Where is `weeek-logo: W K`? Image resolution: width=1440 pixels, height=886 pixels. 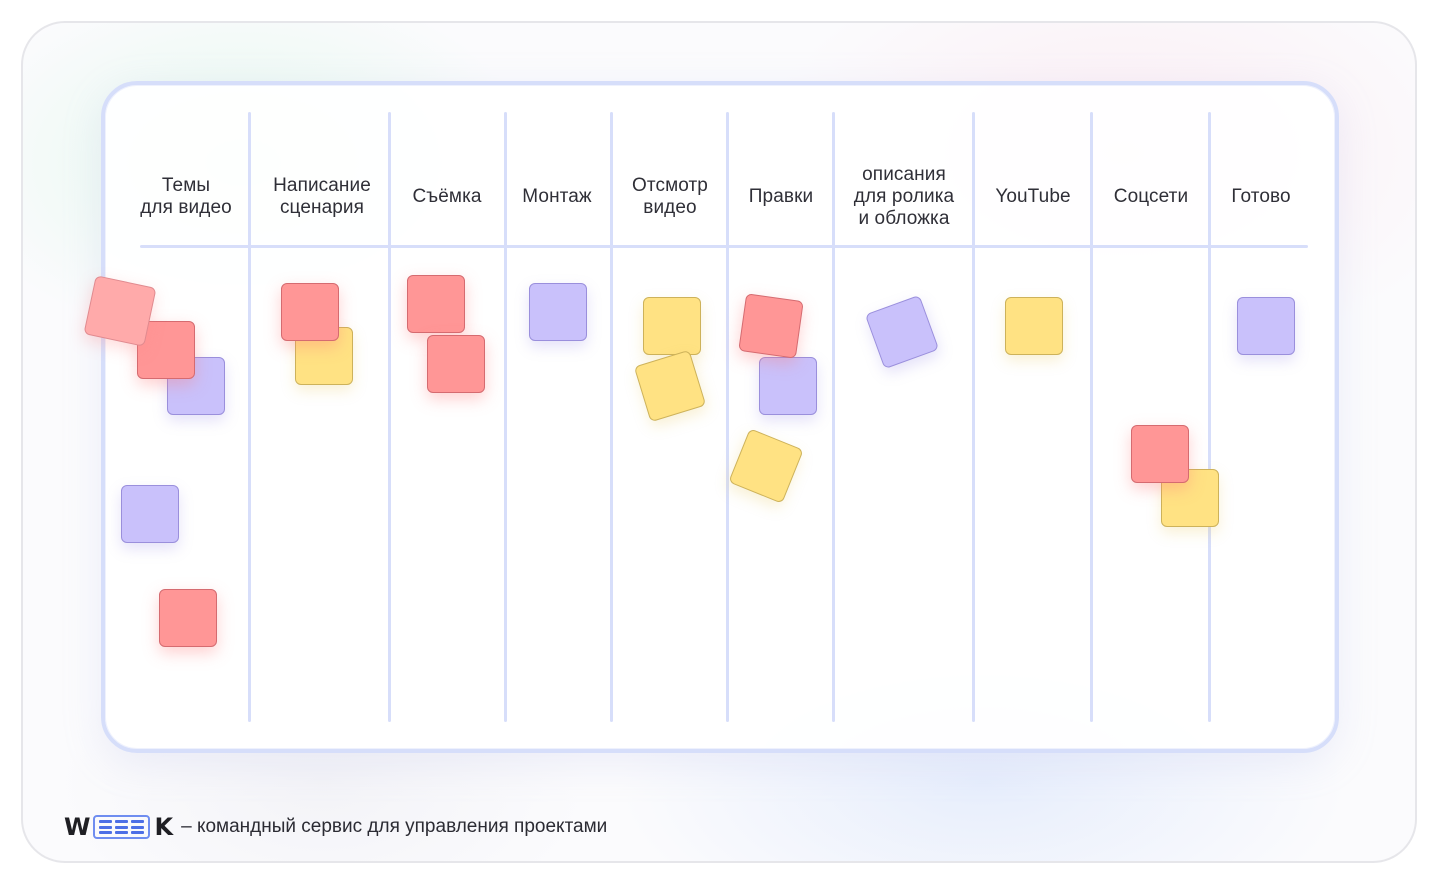 weeek-logo: W K is located at coordinates (119, 827).